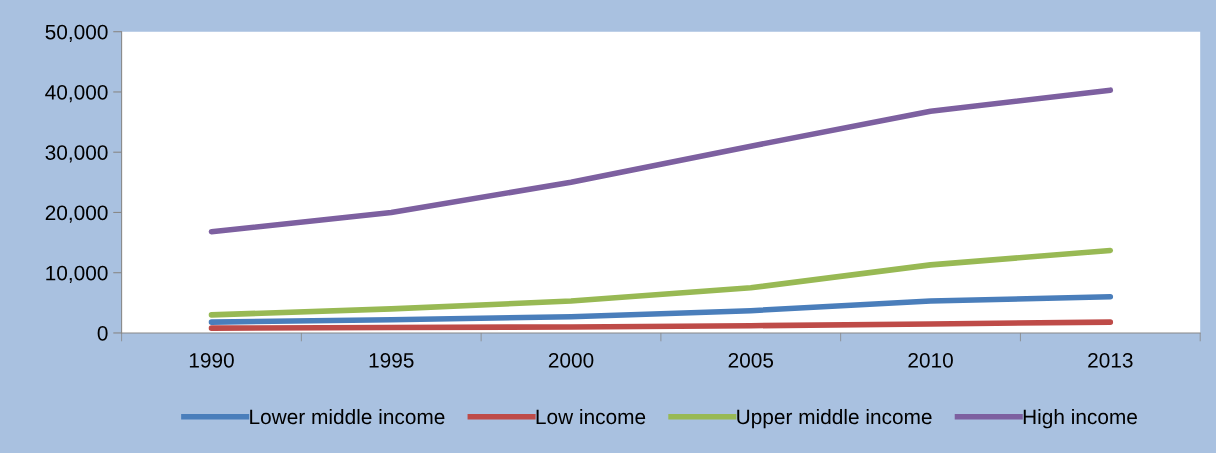 The image size is (1216, 453). What do you see at coordinates (77, 274) in the screenshot?
I see `y-tick-label: 10,000` at bounding box center [77, 274].